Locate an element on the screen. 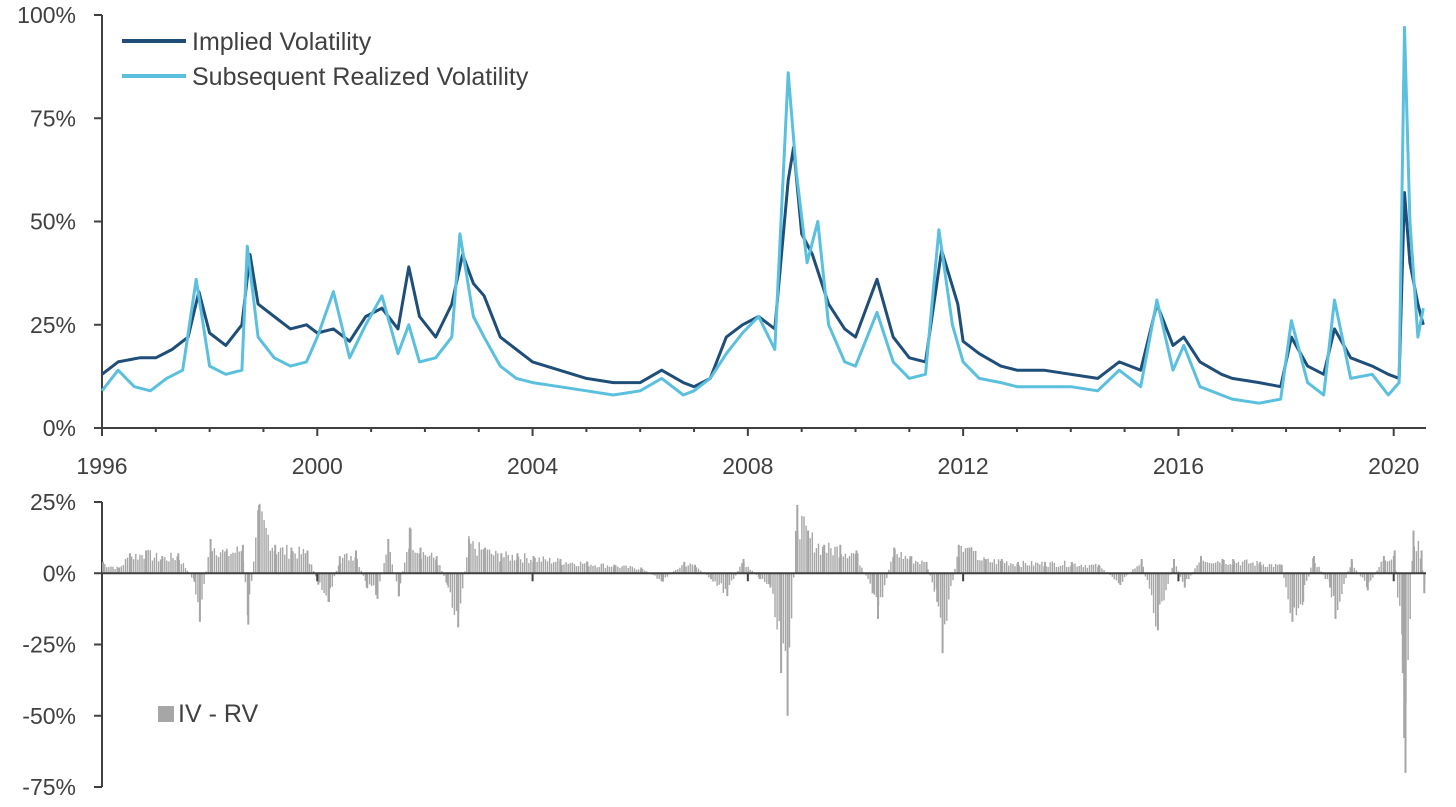 The image size is (1456, 807). bottom-y-tick-label: -75% is located at coordinates (49, 787).